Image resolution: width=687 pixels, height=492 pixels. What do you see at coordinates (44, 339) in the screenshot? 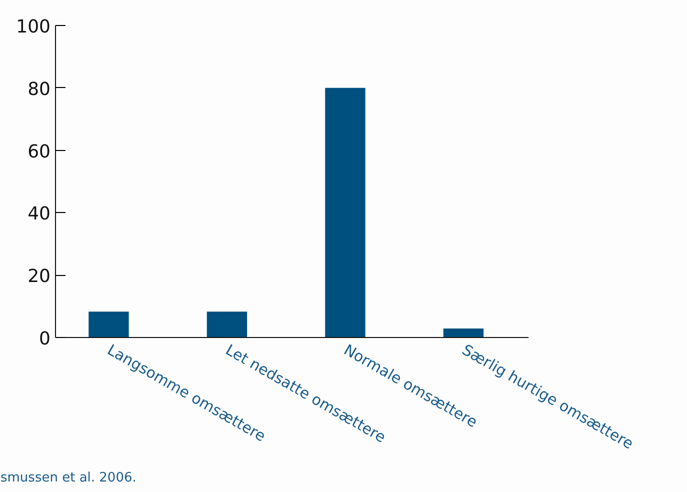
I see `y-tick-label: 0` at bounding box center [44, 339].